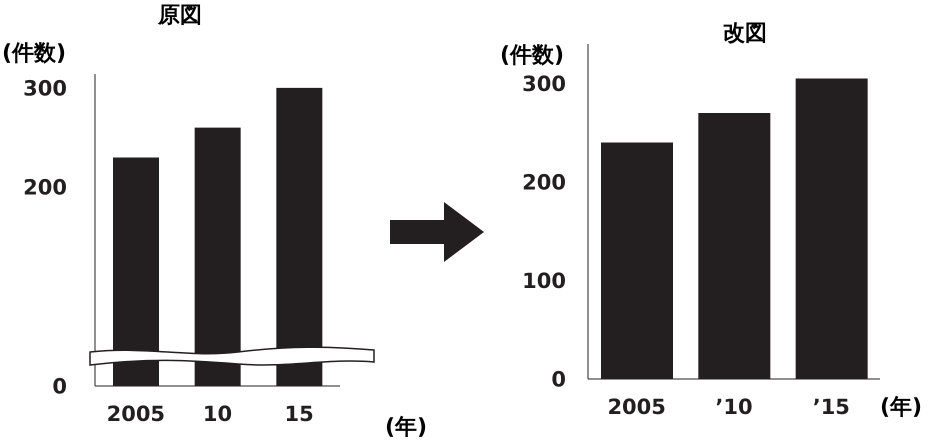 Image resolution: width=950 pixels, height=444 pixels. Describe the element at coordinates (180, 16) in the screenshot. I see `chart-title: 原図` at that location.